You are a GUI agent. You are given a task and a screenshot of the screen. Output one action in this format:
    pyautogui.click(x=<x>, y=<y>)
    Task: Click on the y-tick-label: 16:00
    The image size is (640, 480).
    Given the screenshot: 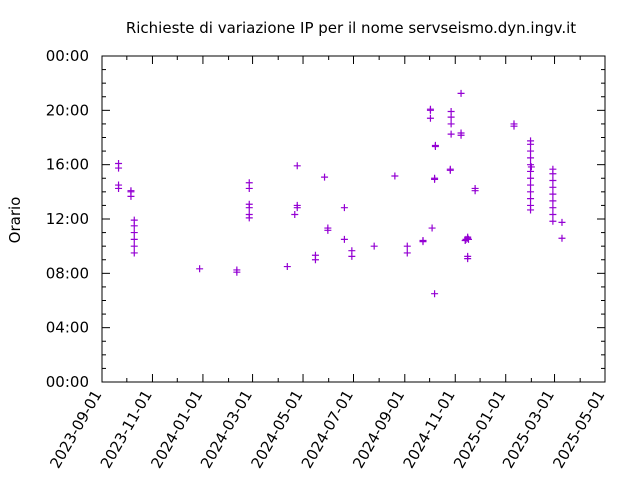 What is the action you would take?
    pyautogui.click(x=67, y=165)
    